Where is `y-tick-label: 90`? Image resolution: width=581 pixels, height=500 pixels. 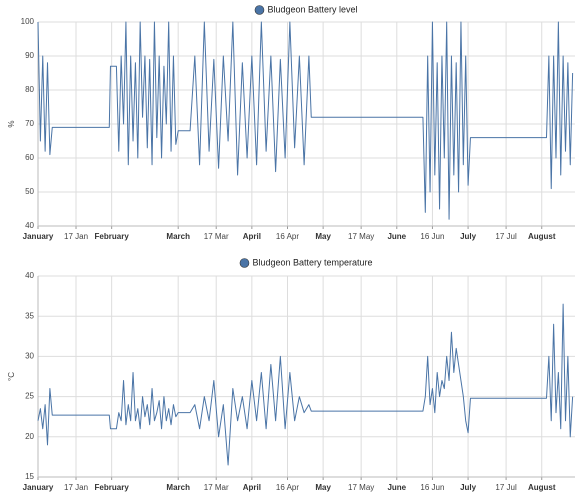
y-tick-label: 90 is located at coordinates (29, 55).